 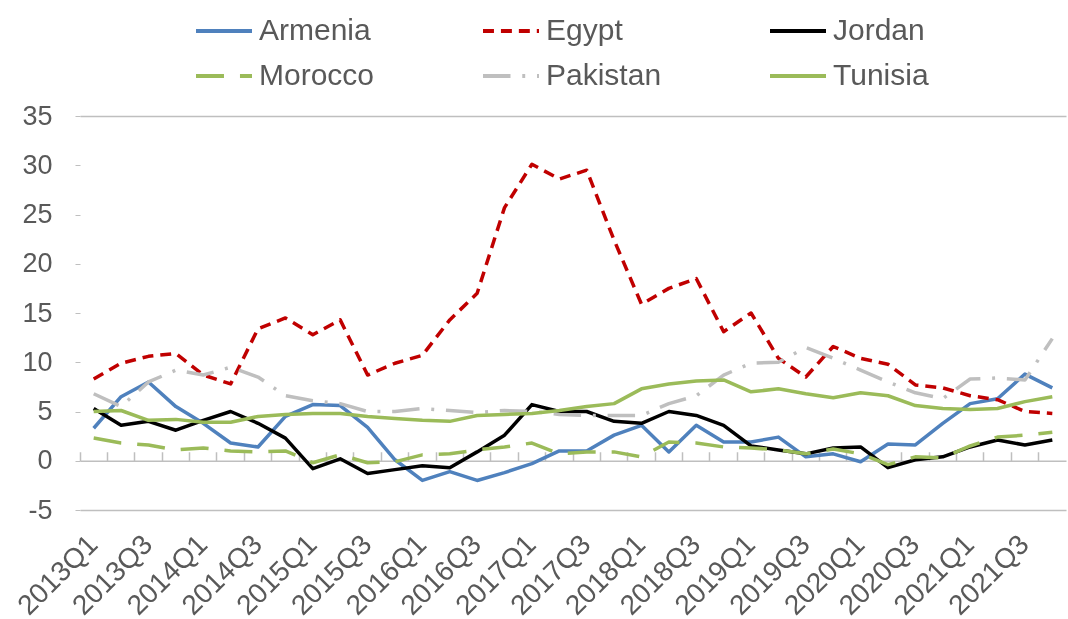 What do you see at coordinates (37, 214) in the screenshot?
I see `y-tick-label: 25` at bounding box center [37, 214].